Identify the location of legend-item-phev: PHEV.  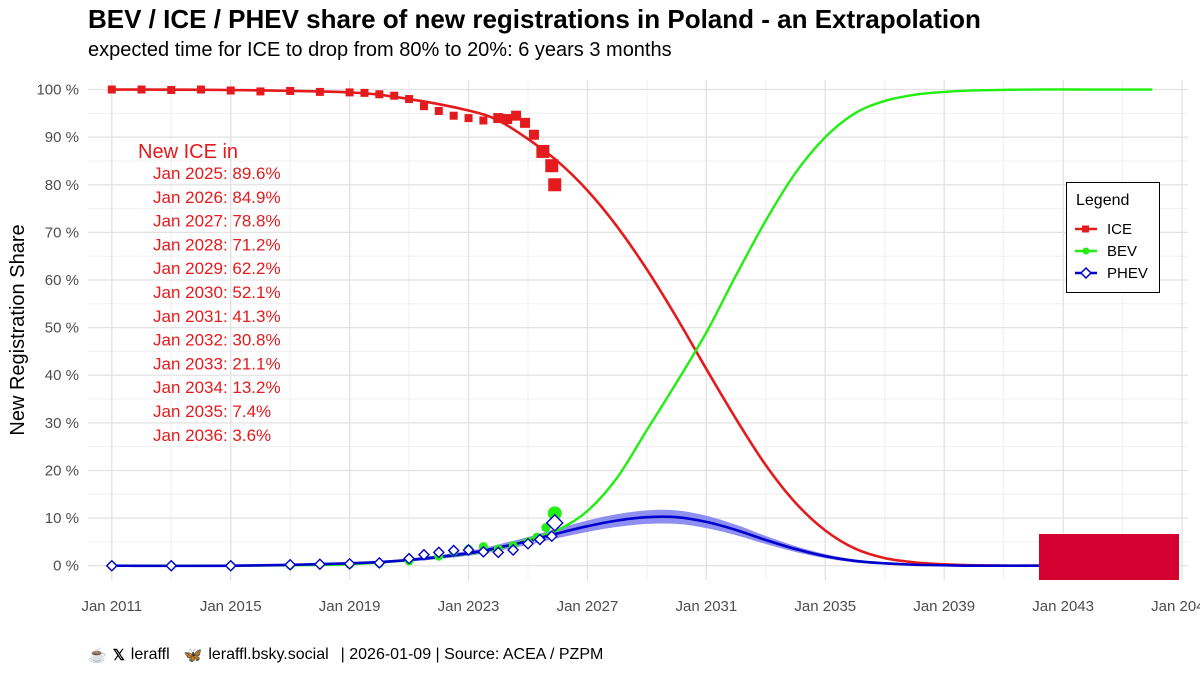
(1111, 273).